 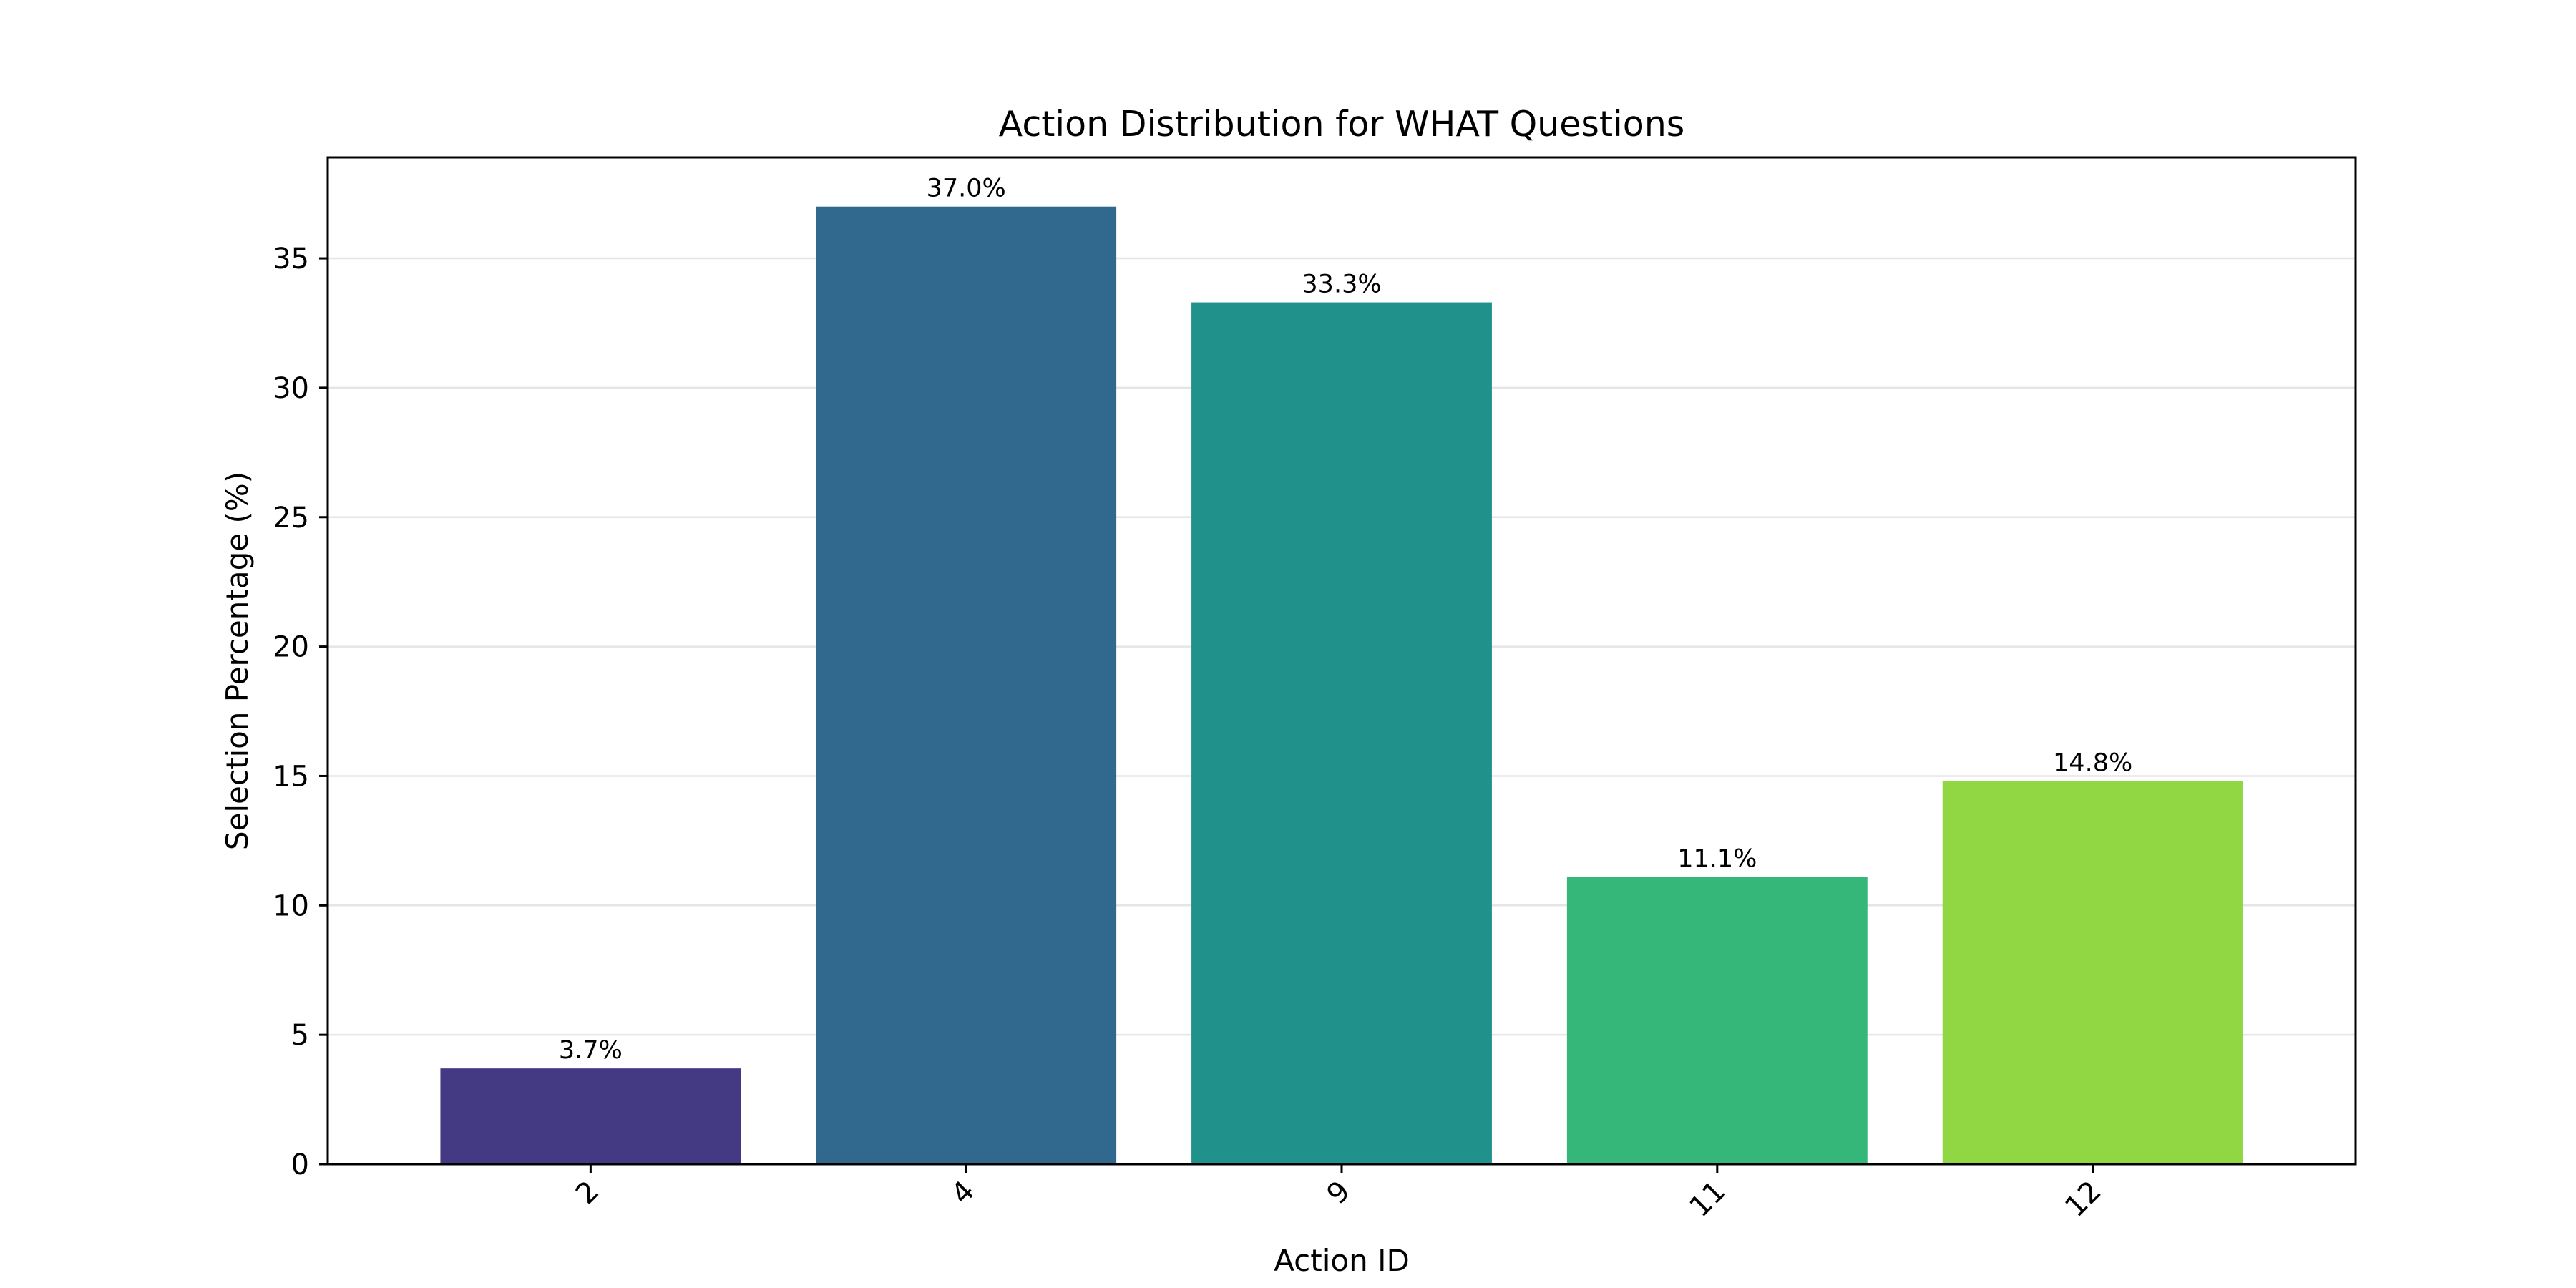 What do you see at coordinates (591, 1050) in the screenshot?
I see `bar-data-label: 3.7%` at bounding box center [591, 1050].